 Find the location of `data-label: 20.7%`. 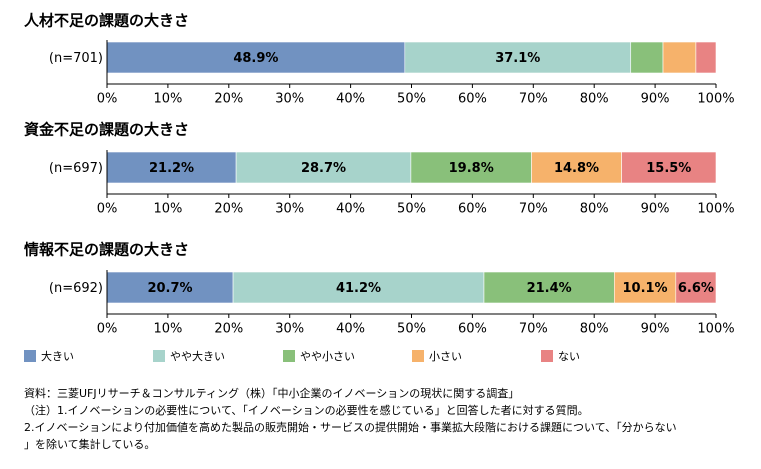

data-label: 20.7% is located at coordinates (169, 288).